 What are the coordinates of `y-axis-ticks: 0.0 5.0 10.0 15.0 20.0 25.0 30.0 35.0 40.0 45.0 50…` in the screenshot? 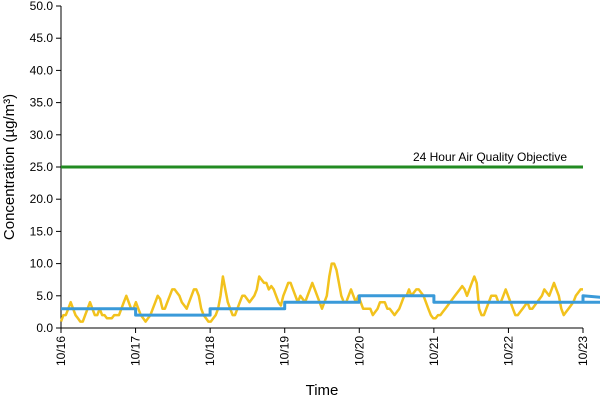 It's located at (45, 167).